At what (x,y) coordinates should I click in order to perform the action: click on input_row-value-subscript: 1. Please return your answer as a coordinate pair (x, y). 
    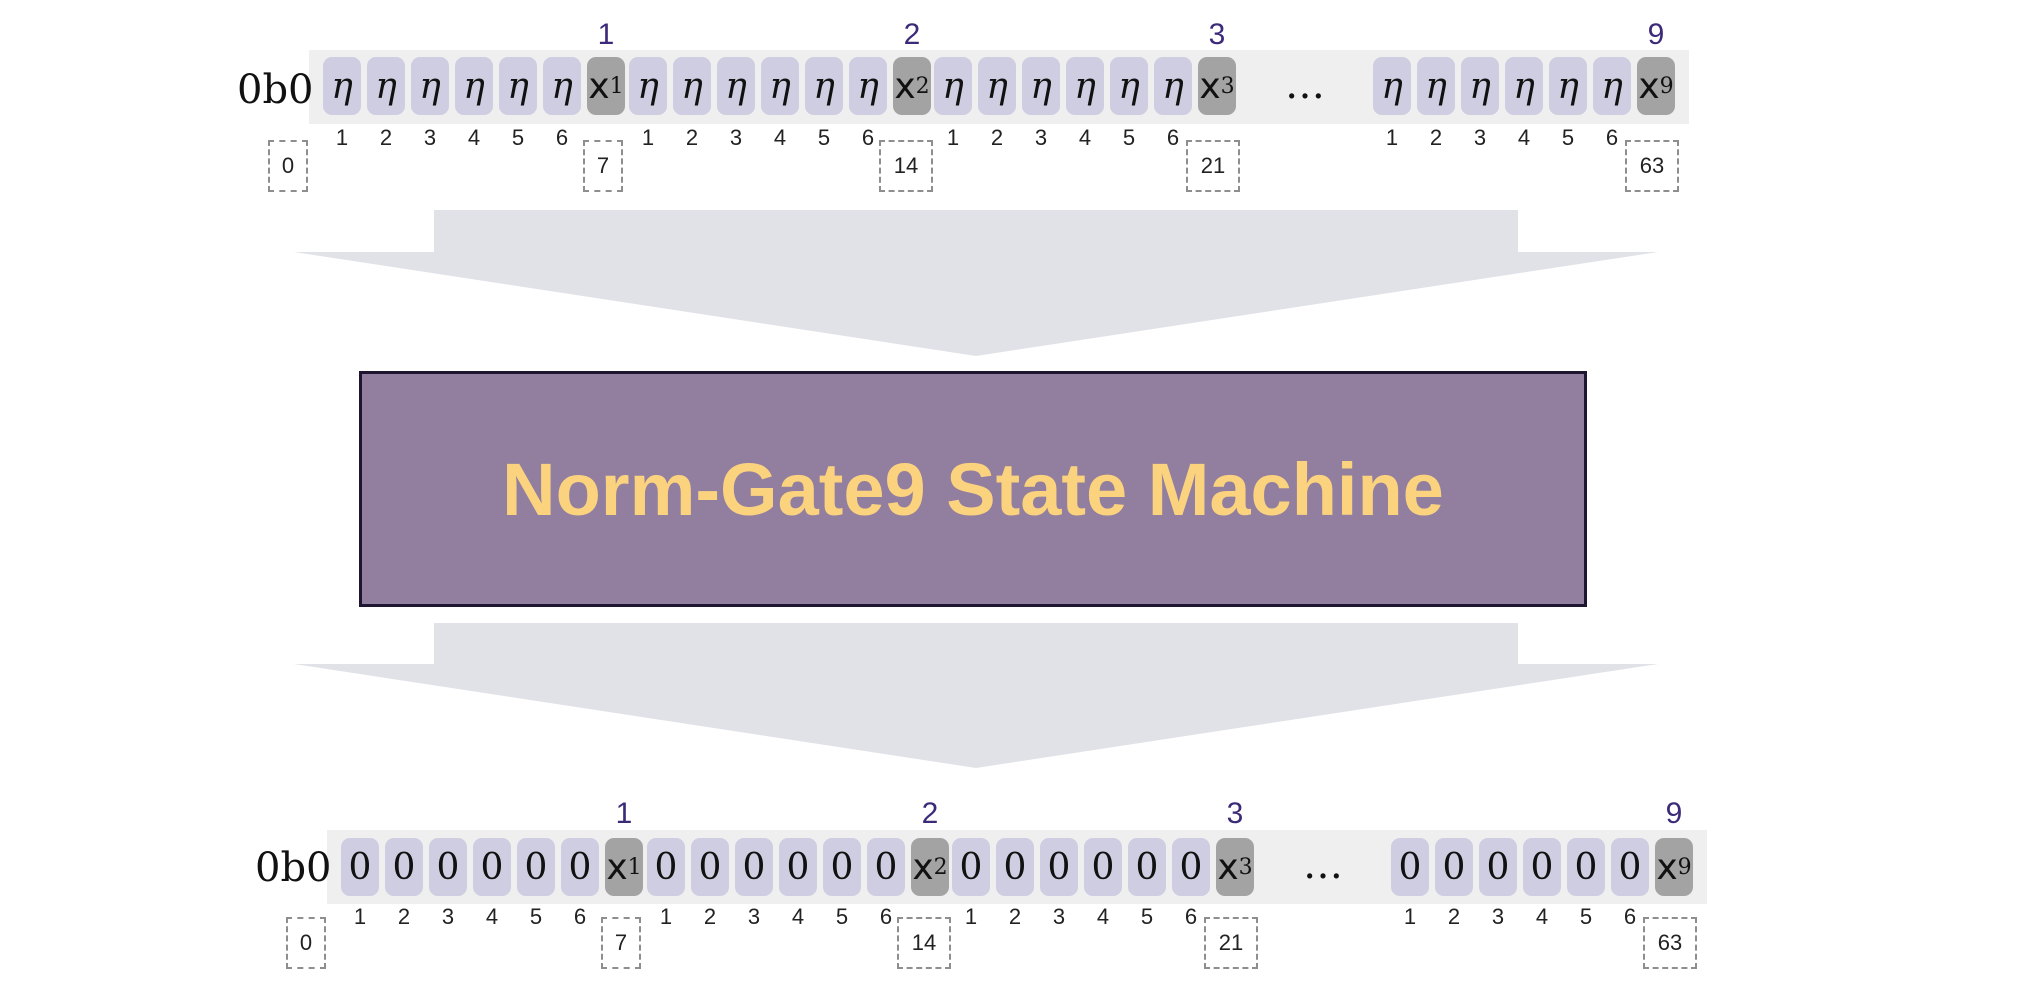
    Looking at the image, I should click on (616, 86).